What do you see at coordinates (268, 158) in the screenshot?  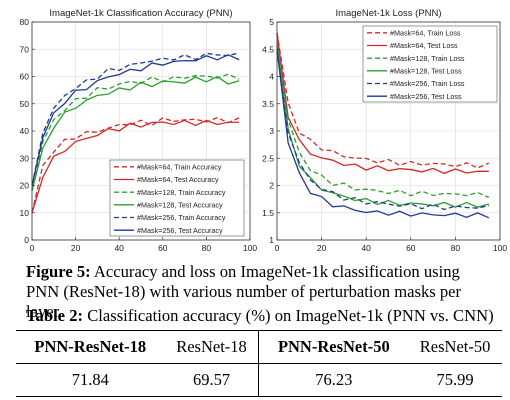 I see `y-tick-label: 2.5` at bounding box center [268, 158].